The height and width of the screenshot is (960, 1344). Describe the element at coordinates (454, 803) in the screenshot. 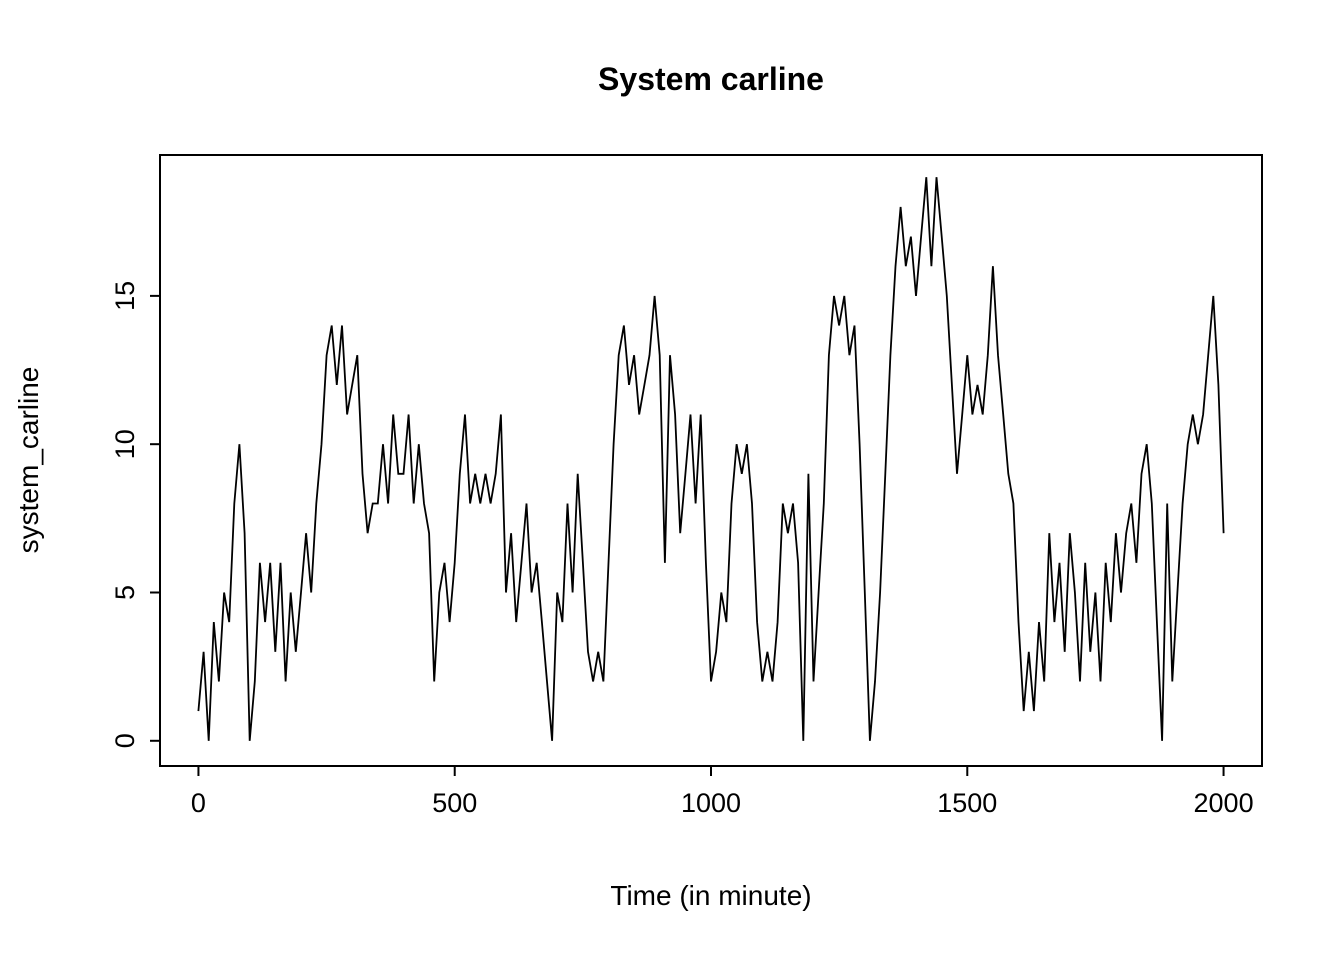

I see `x-tick-label: 500` at that location.